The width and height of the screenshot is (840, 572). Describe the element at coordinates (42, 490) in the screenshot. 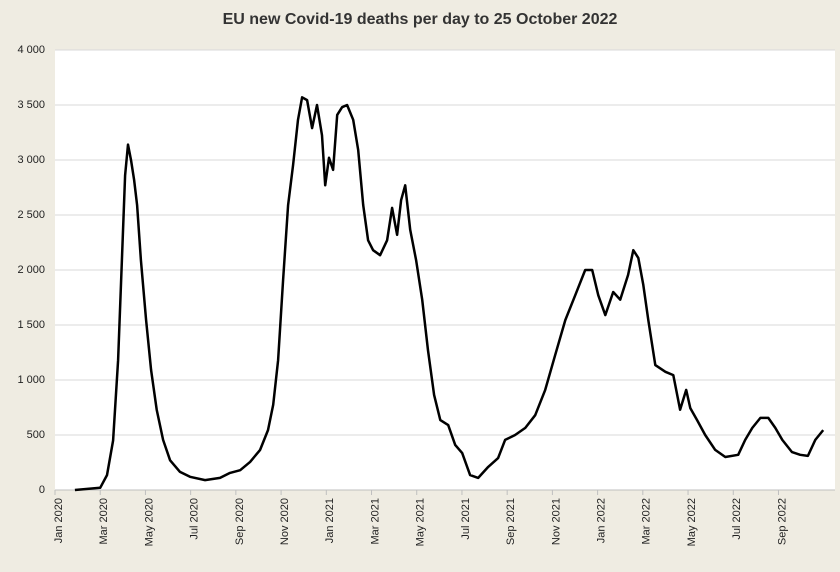

I see `y-tick-label: 0` at that location.